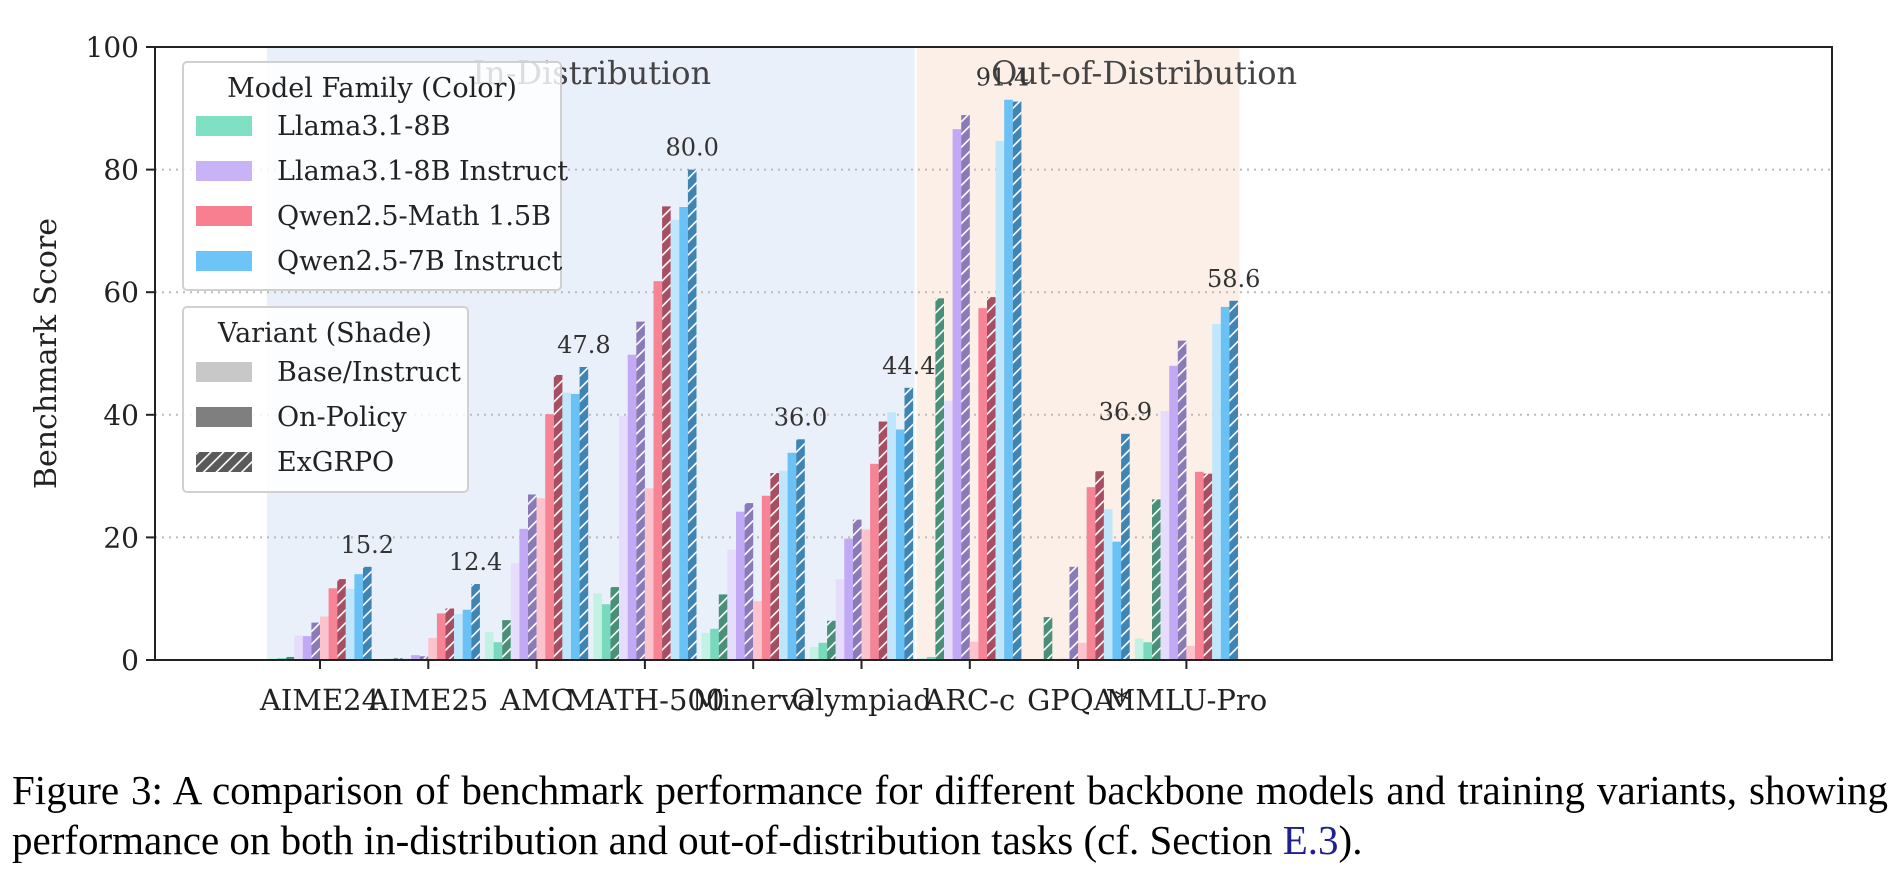 The height and width of the screenshot is (886, 1898). What do you see at coordinates (112, 47) in the screenshot?
I see `y-tick-label: 100` at bounding box center [112, 47].